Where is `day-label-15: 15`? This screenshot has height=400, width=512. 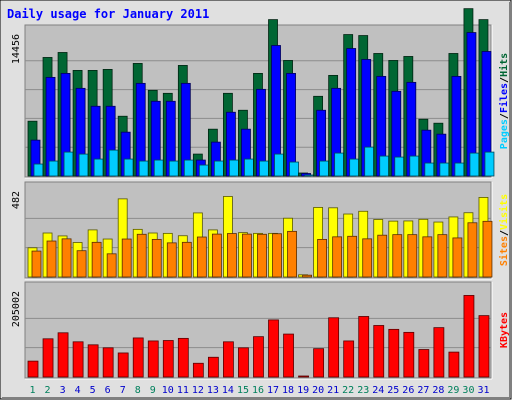
day-label-15: 15 is located at coordinates (243, 390).